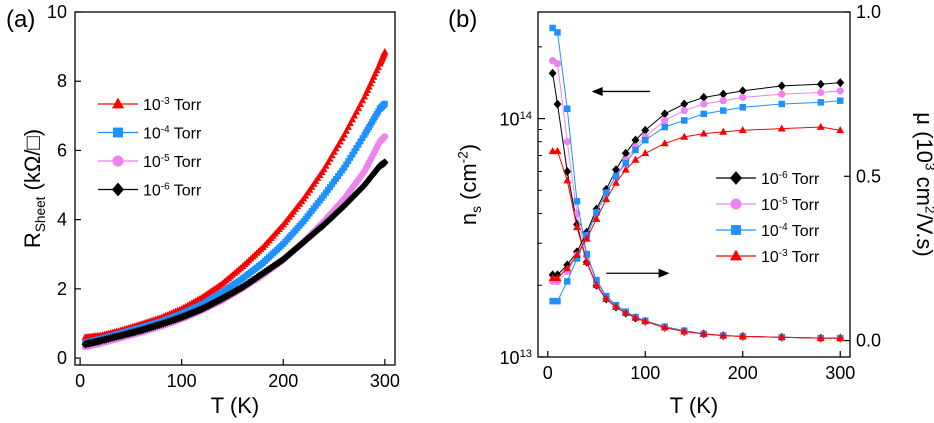 This screenshot has height=423, width=934. I want to click on panel-b-ytick-left-label: 1013, so click(516, 358).